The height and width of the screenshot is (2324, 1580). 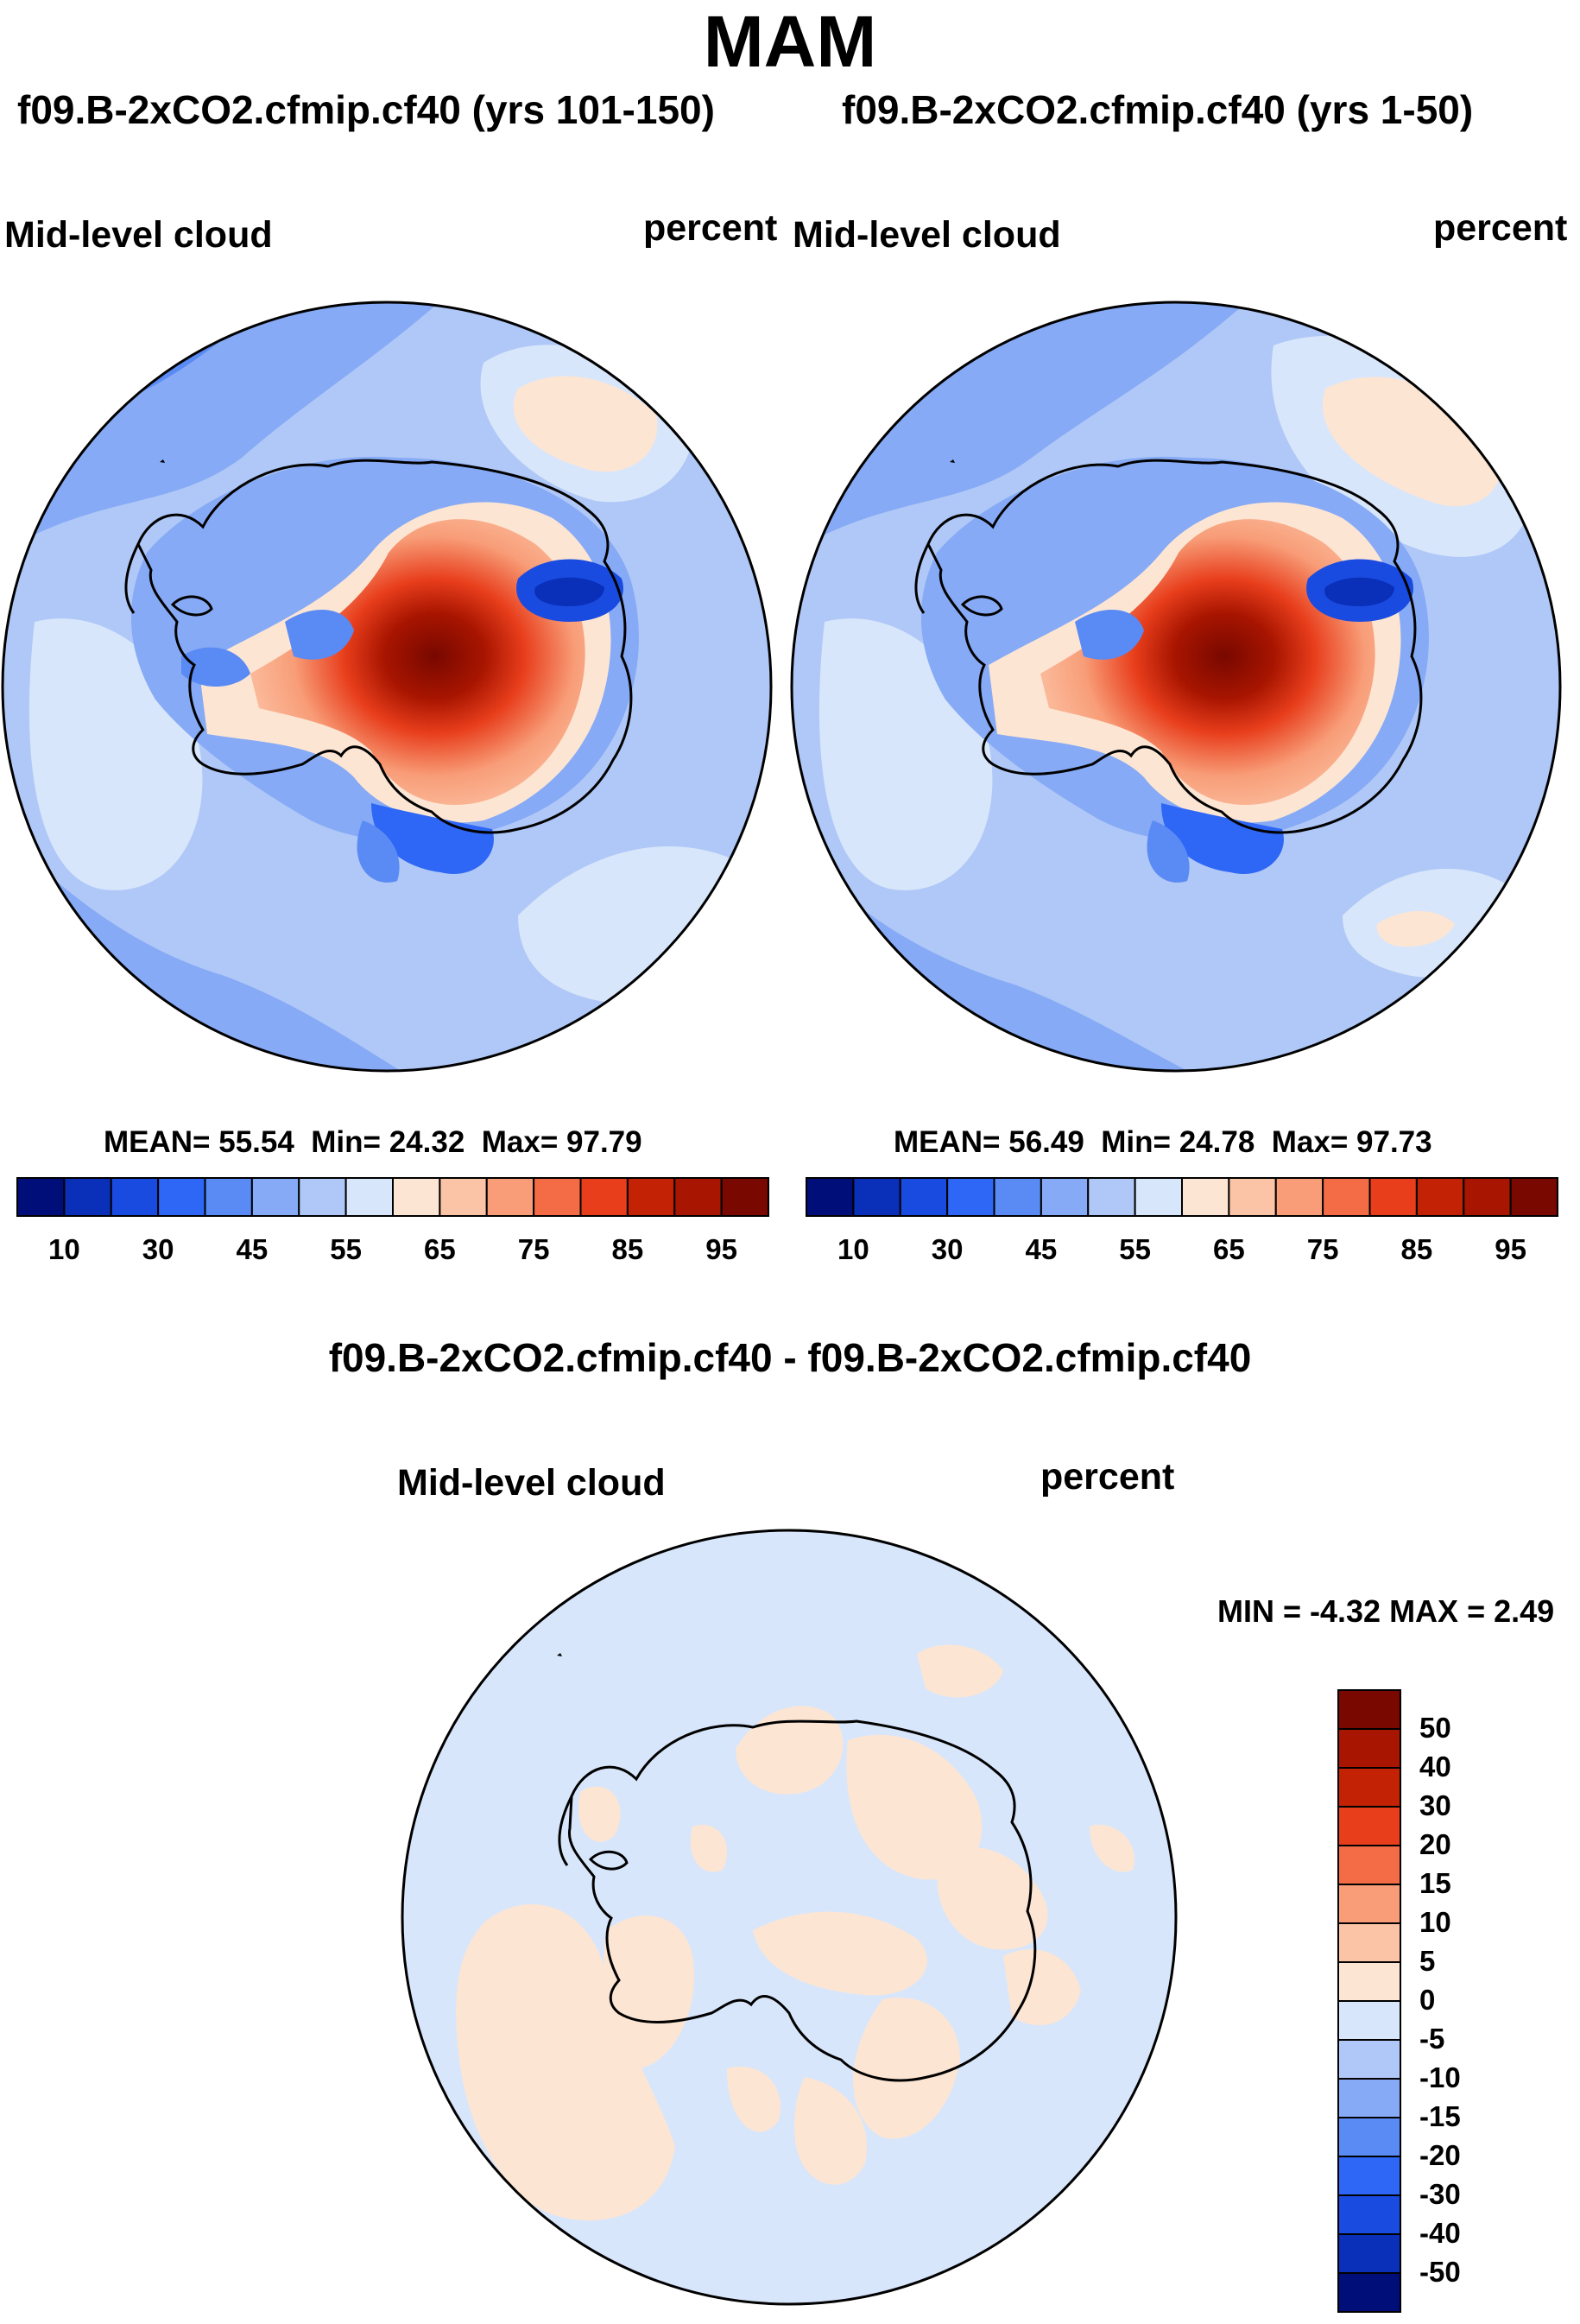 What do you see at coordinates (520, 1142) in the screenshot?
I see `panel1-max-label: Max=` at bounding box center [520, 1142].